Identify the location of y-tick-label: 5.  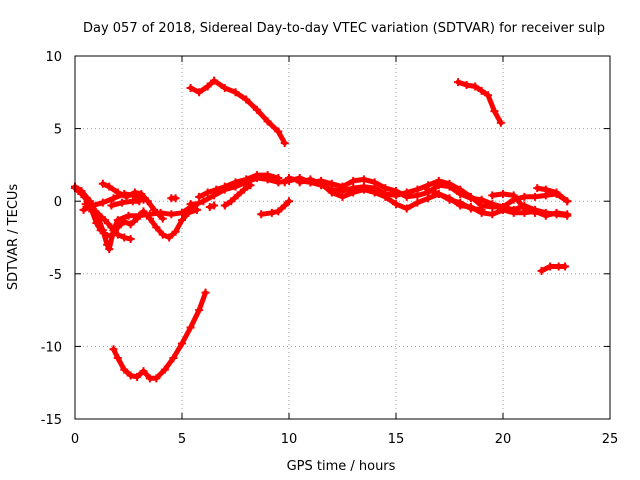
(58, 130).